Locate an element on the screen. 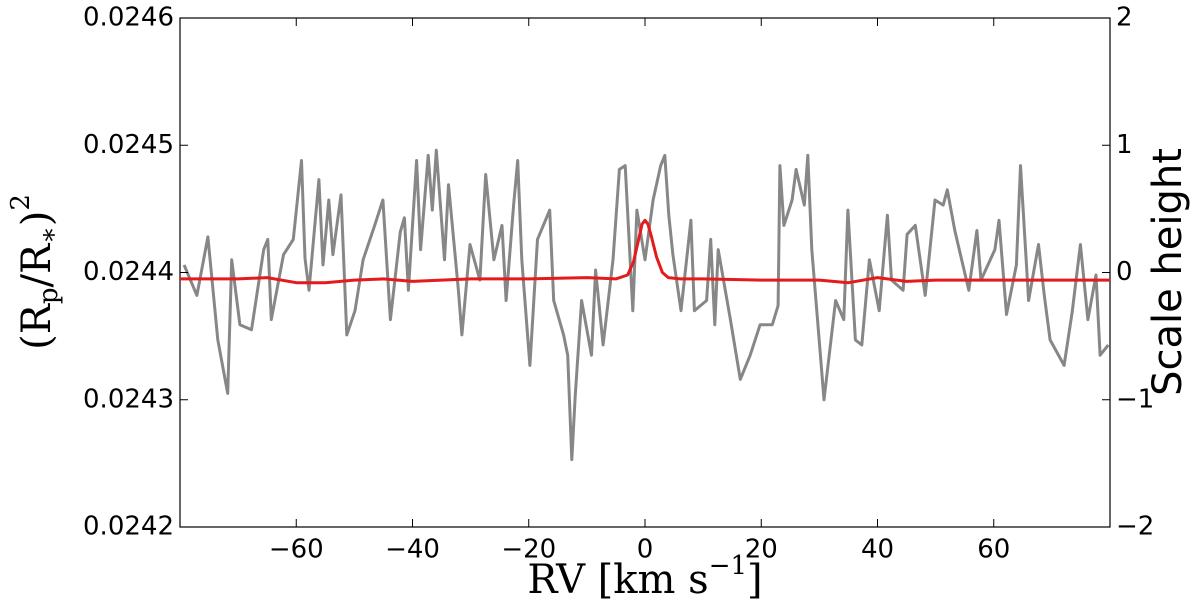 Image resolution: width=1200 pixels, height=610 pixels. y2-tick-label: −1 is located at coordinates (1135, 399).